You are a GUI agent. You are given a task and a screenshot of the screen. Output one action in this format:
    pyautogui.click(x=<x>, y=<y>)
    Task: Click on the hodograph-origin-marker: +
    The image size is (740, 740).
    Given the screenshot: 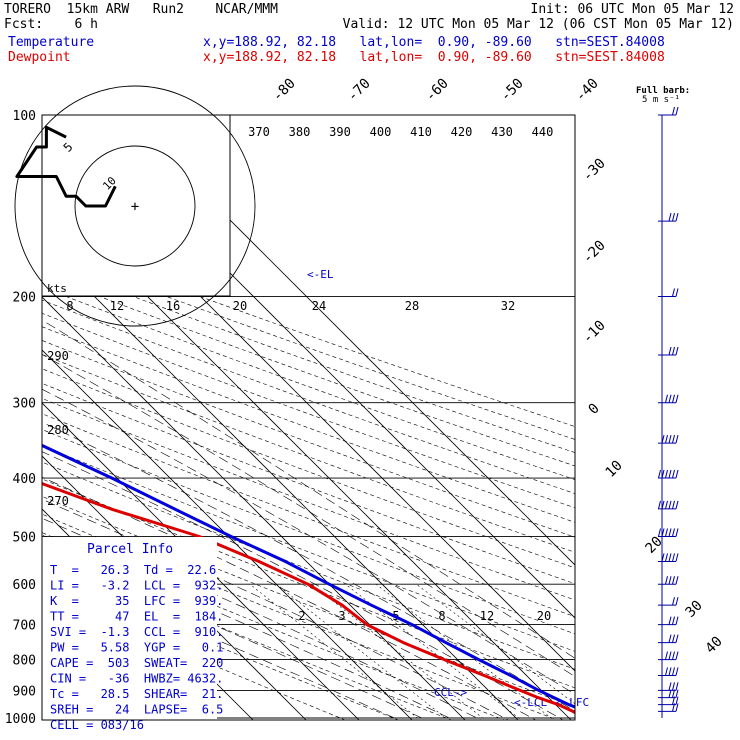 What is the action you would take?
    pyautogui.click(x=135, y=207)
    